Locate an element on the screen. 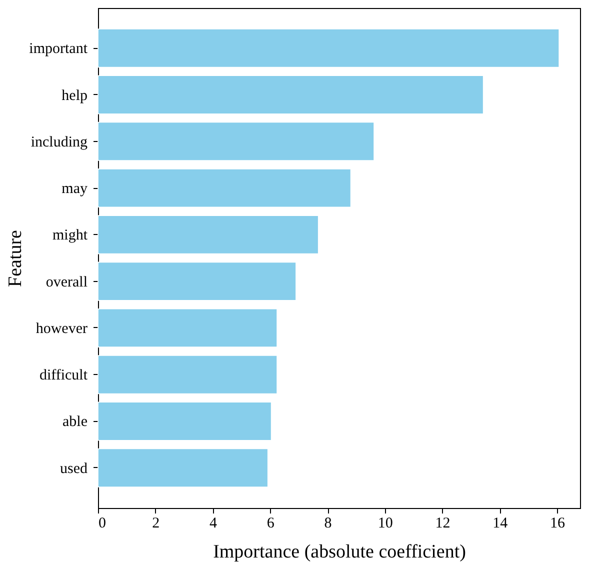  y-tick-label: difficult is located at coordinates (63, 376).